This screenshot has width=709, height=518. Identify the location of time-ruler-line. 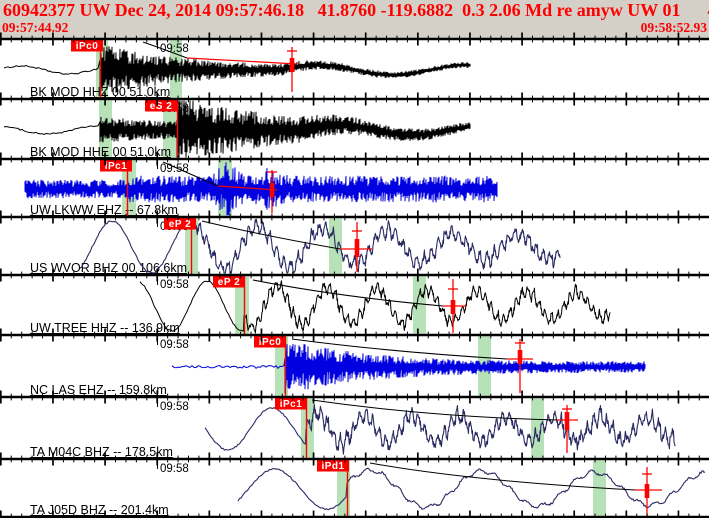
(354, 39).